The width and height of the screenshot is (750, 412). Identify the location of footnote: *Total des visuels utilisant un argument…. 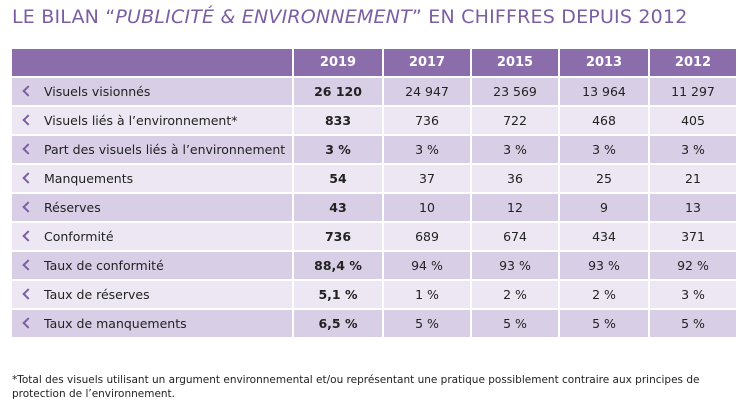
(356, 387).